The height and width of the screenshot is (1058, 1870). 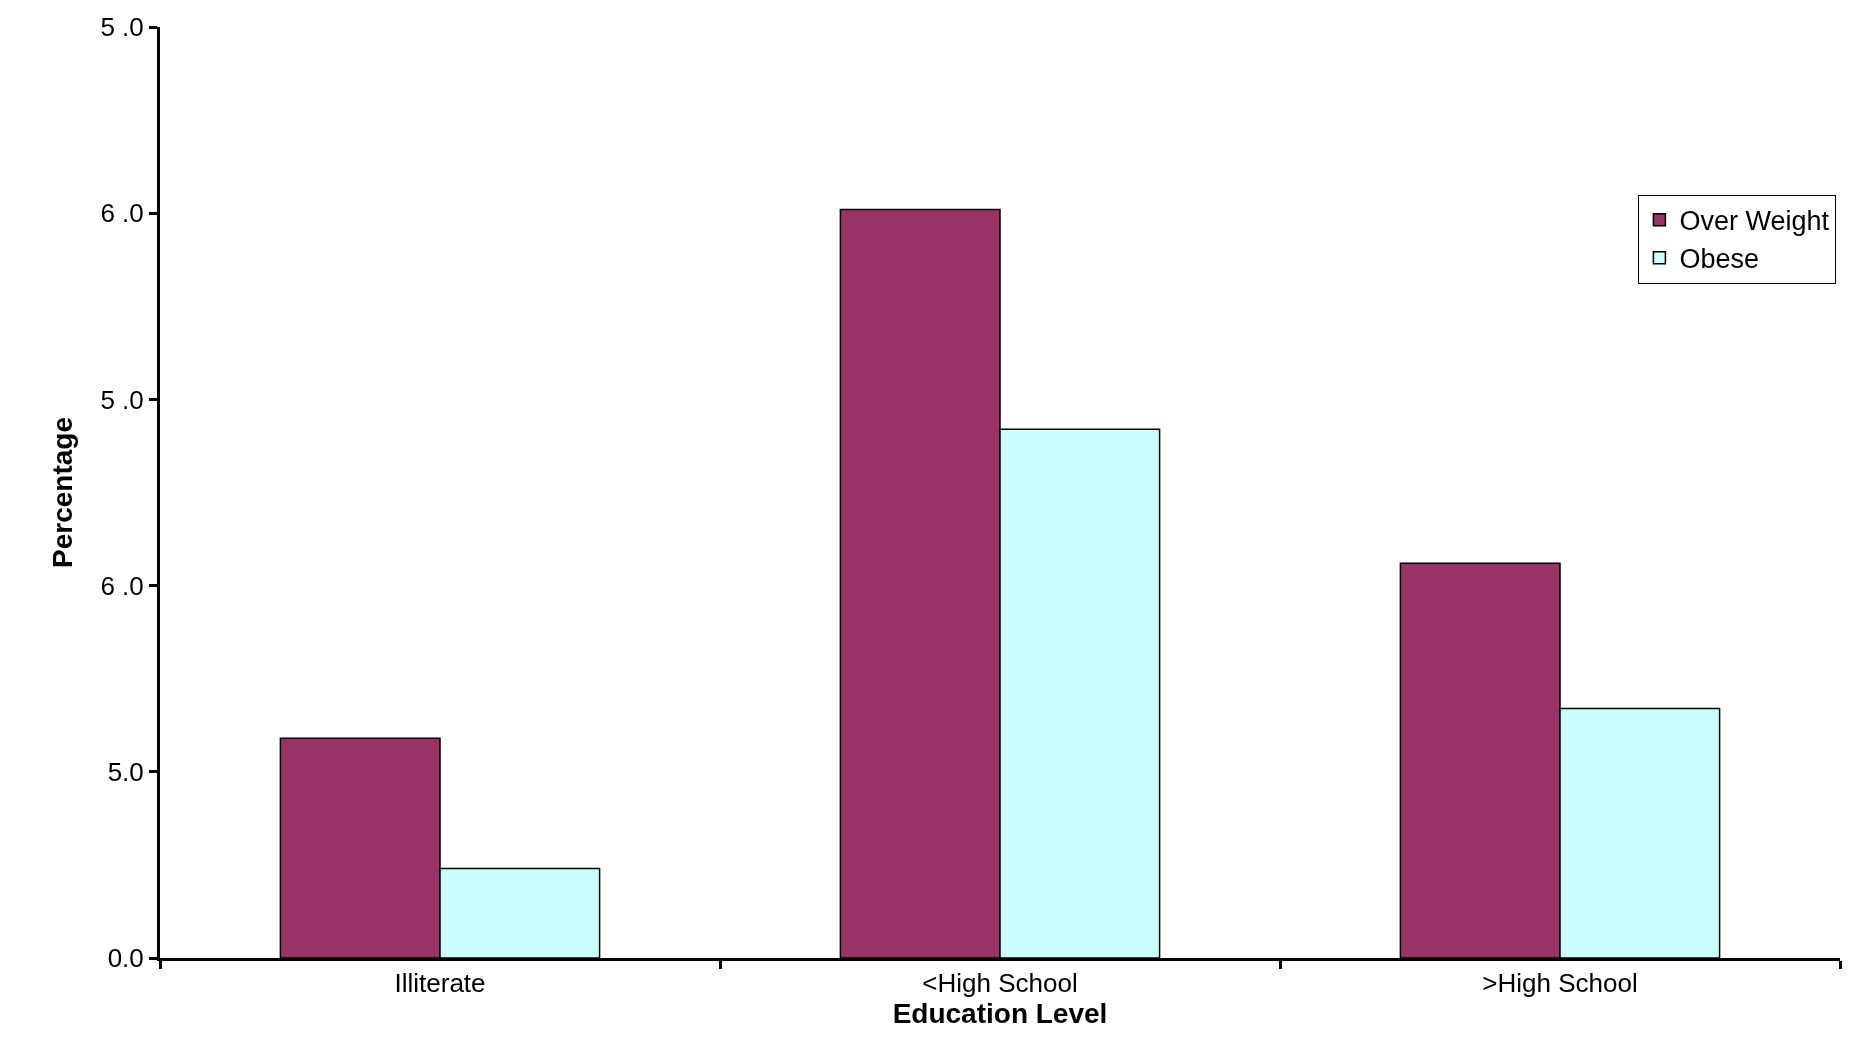 I want to click on y-axis-title: Percentage, so click(x=63, y=492).